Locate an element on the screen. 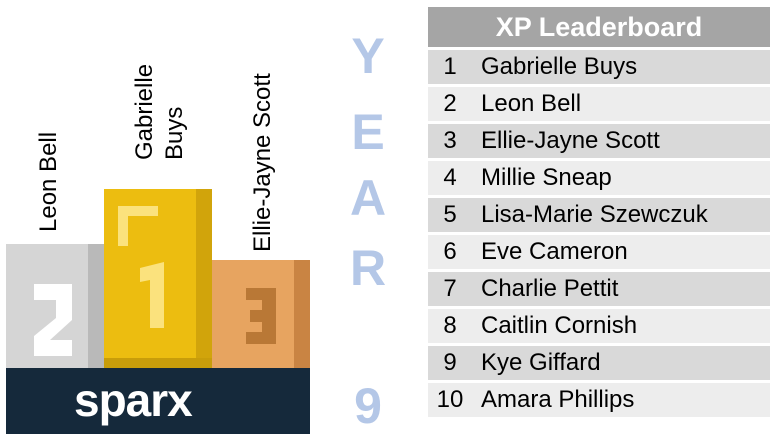  podium-second-block is located at coordinates (55, 306).